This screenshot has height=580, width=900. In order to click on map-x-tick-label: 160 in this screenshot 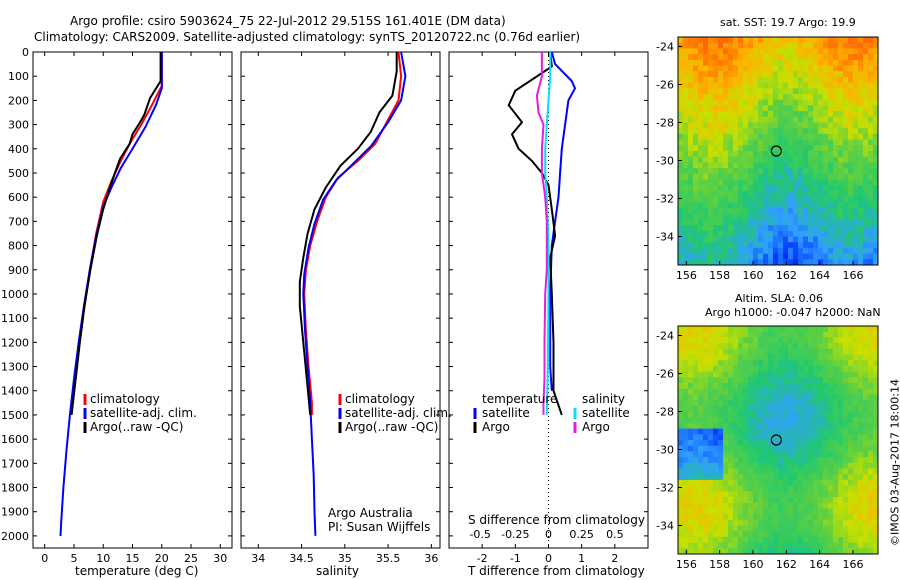, I will do `click(753, 275)`.